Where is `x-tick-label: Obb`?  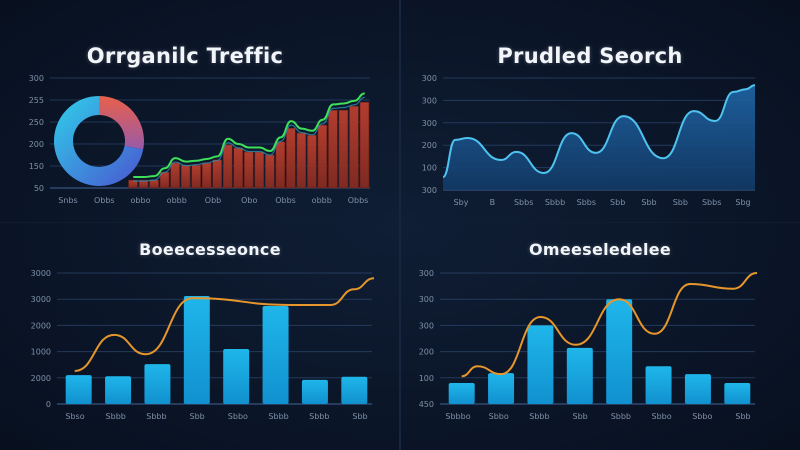
x-tick-label: Obb is located at coordinates (213, 200).